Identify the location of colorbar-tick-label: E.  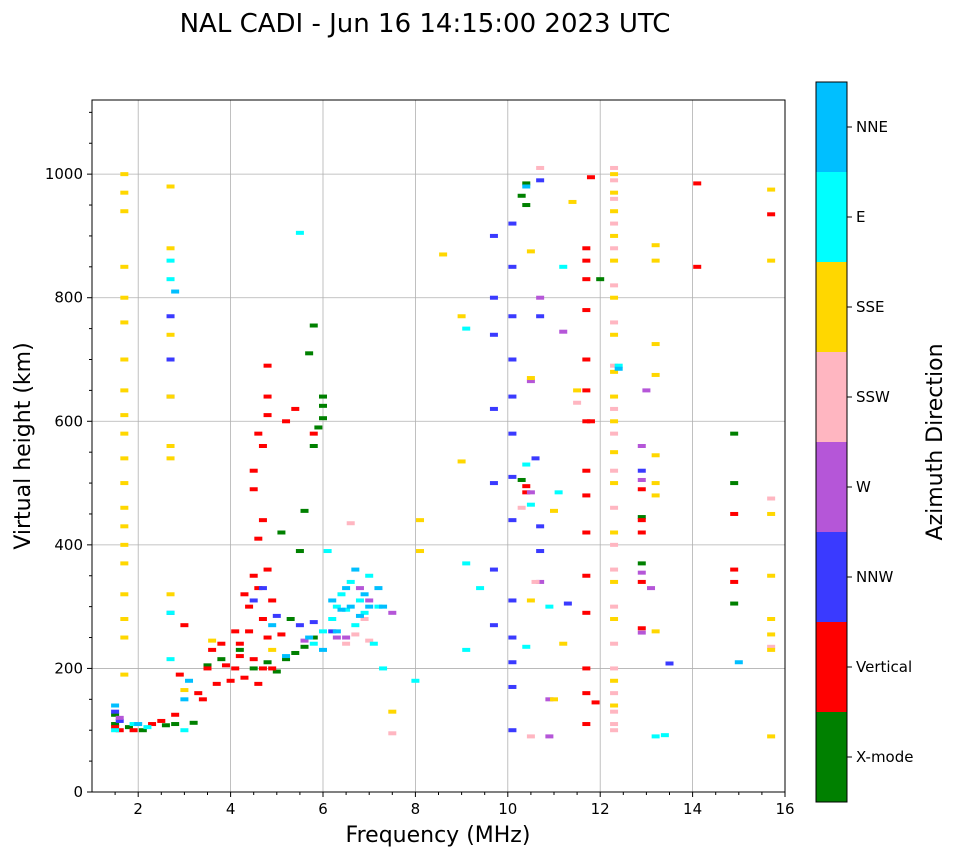
(860, 217).